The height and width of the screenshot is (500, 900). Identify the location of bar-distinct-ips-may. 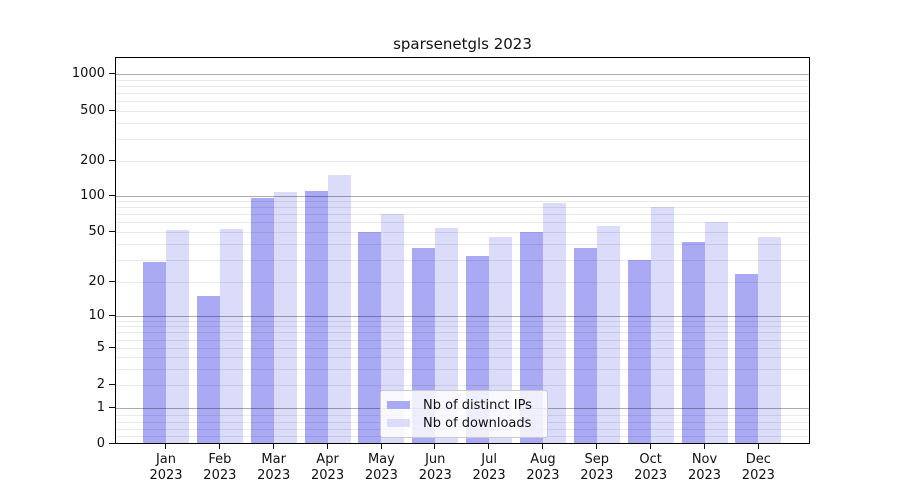
(370, 338).